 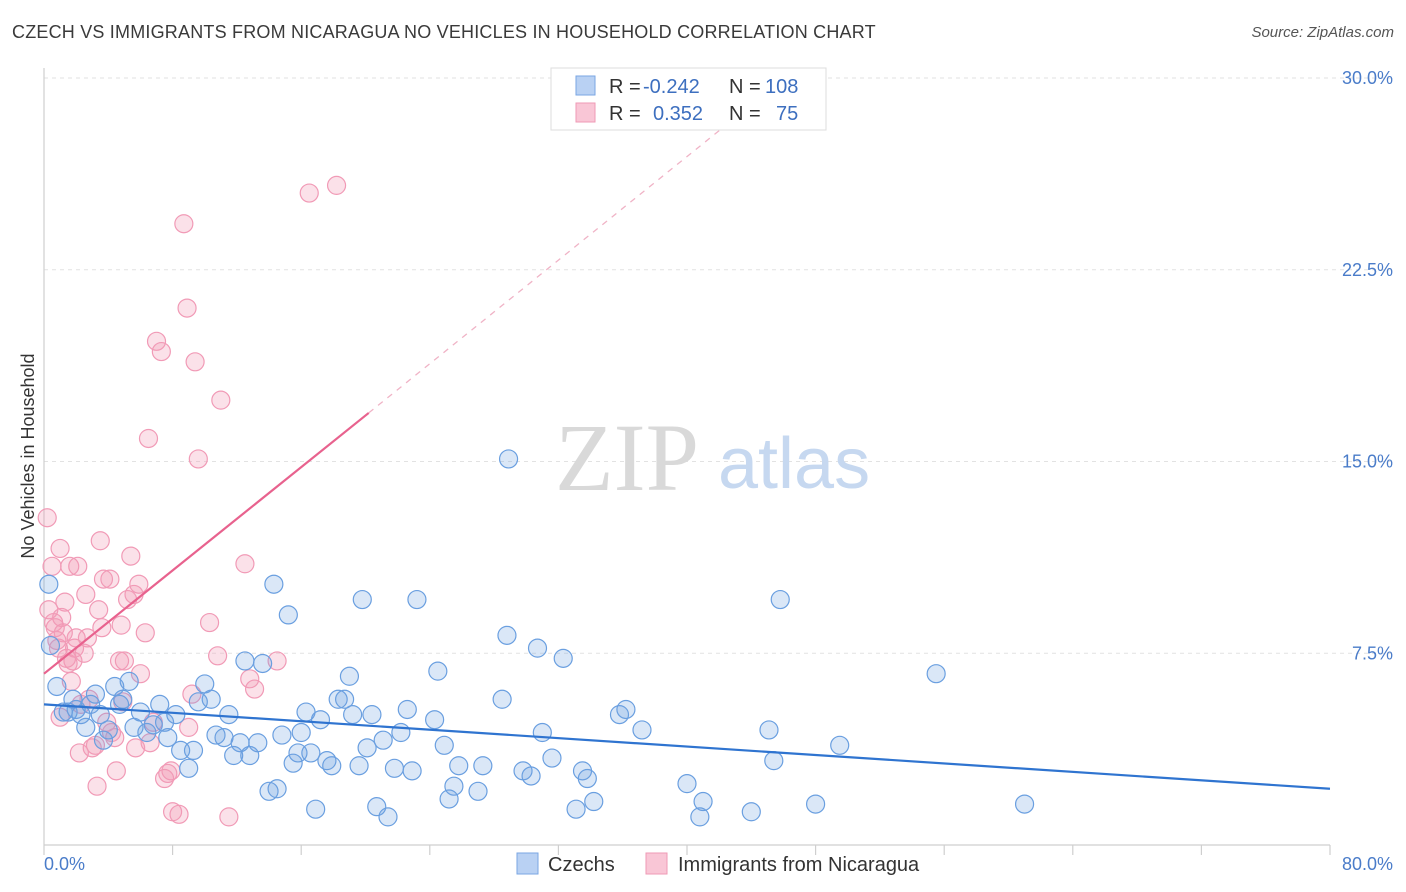 I want to click on y-axis-label: No Vehicles in Household, so click(x=28, y=455).